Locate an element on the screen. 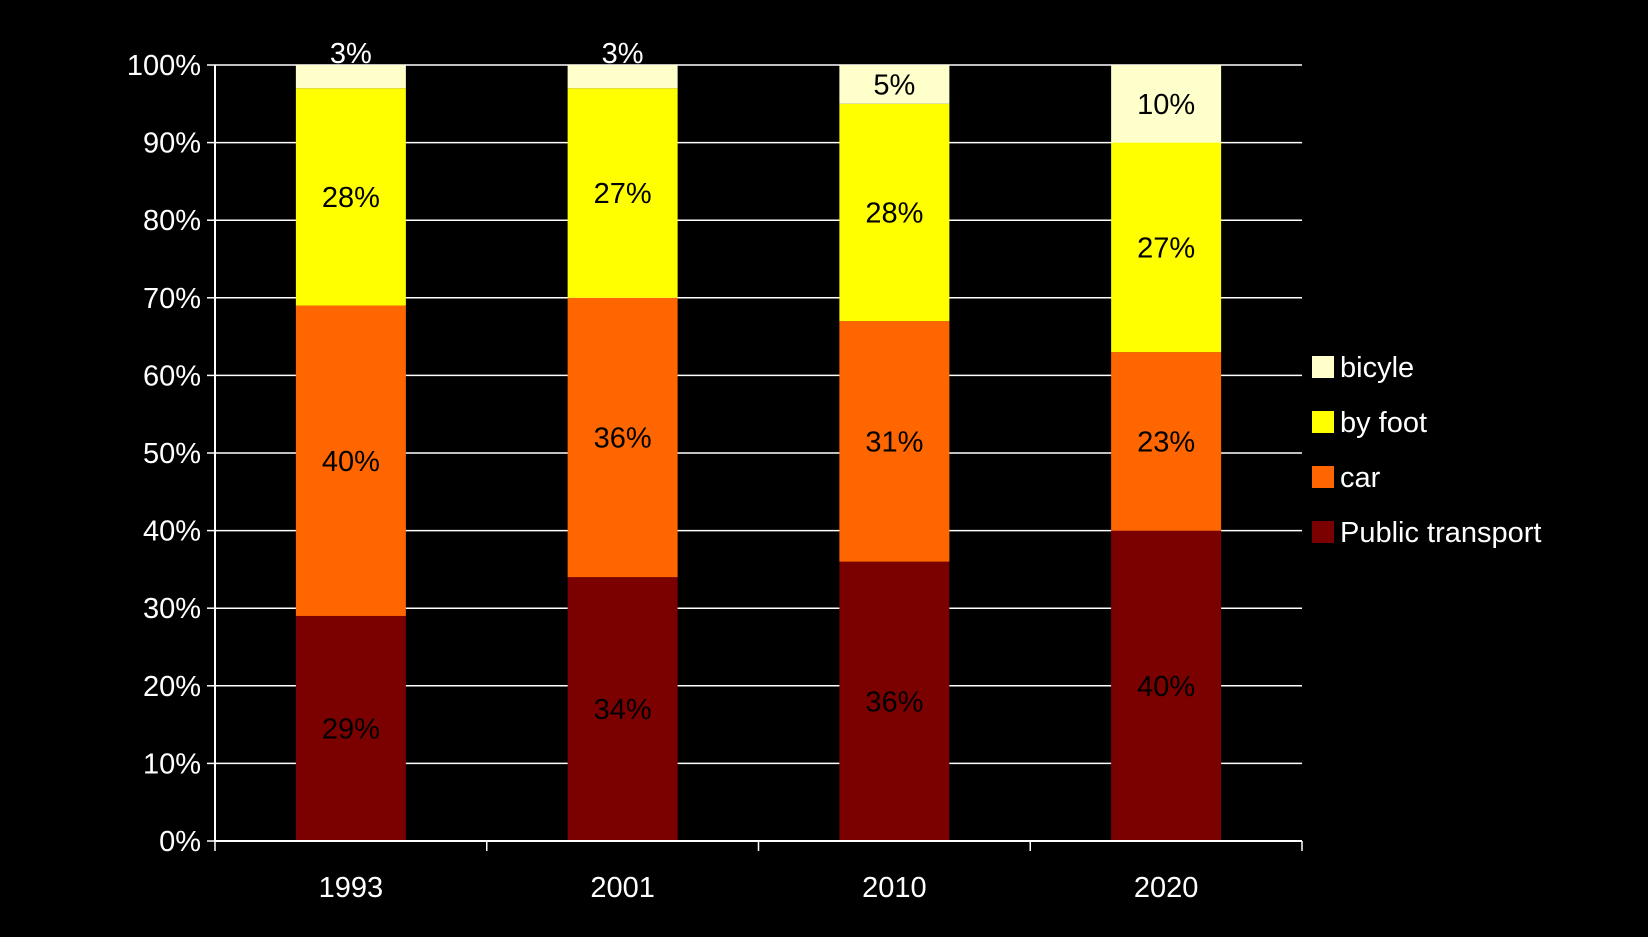 This screenshot has width=1648, height=937. data-label: 10% is located at coordinates (1166, 105).